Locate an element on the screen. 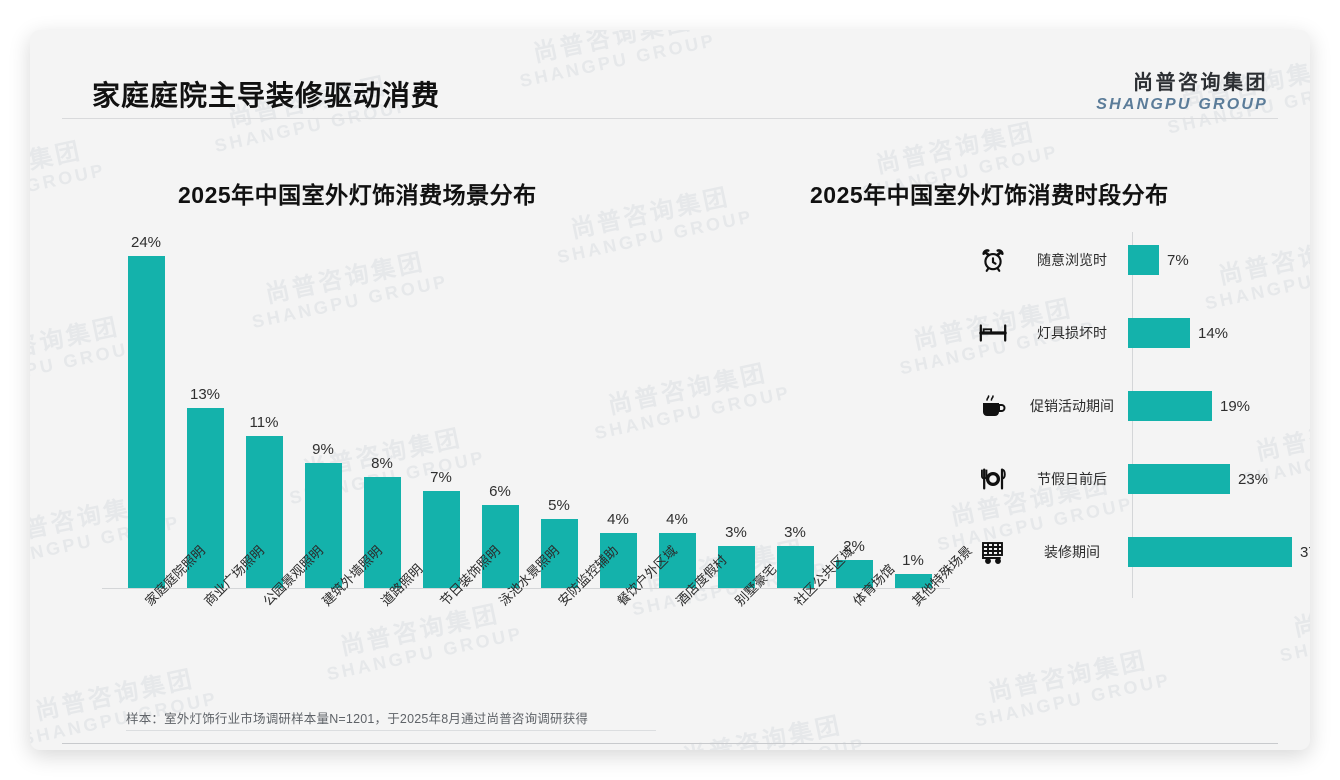 The height and width of the screenshot is (780, 1340). logo-english-text: SHANGPU GROUP is located at coordinates (1182, 104).